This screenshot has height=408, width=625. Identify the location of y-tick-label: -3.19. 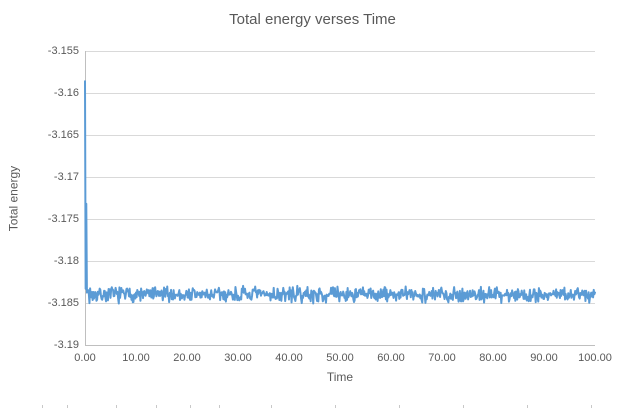
(66, 345).